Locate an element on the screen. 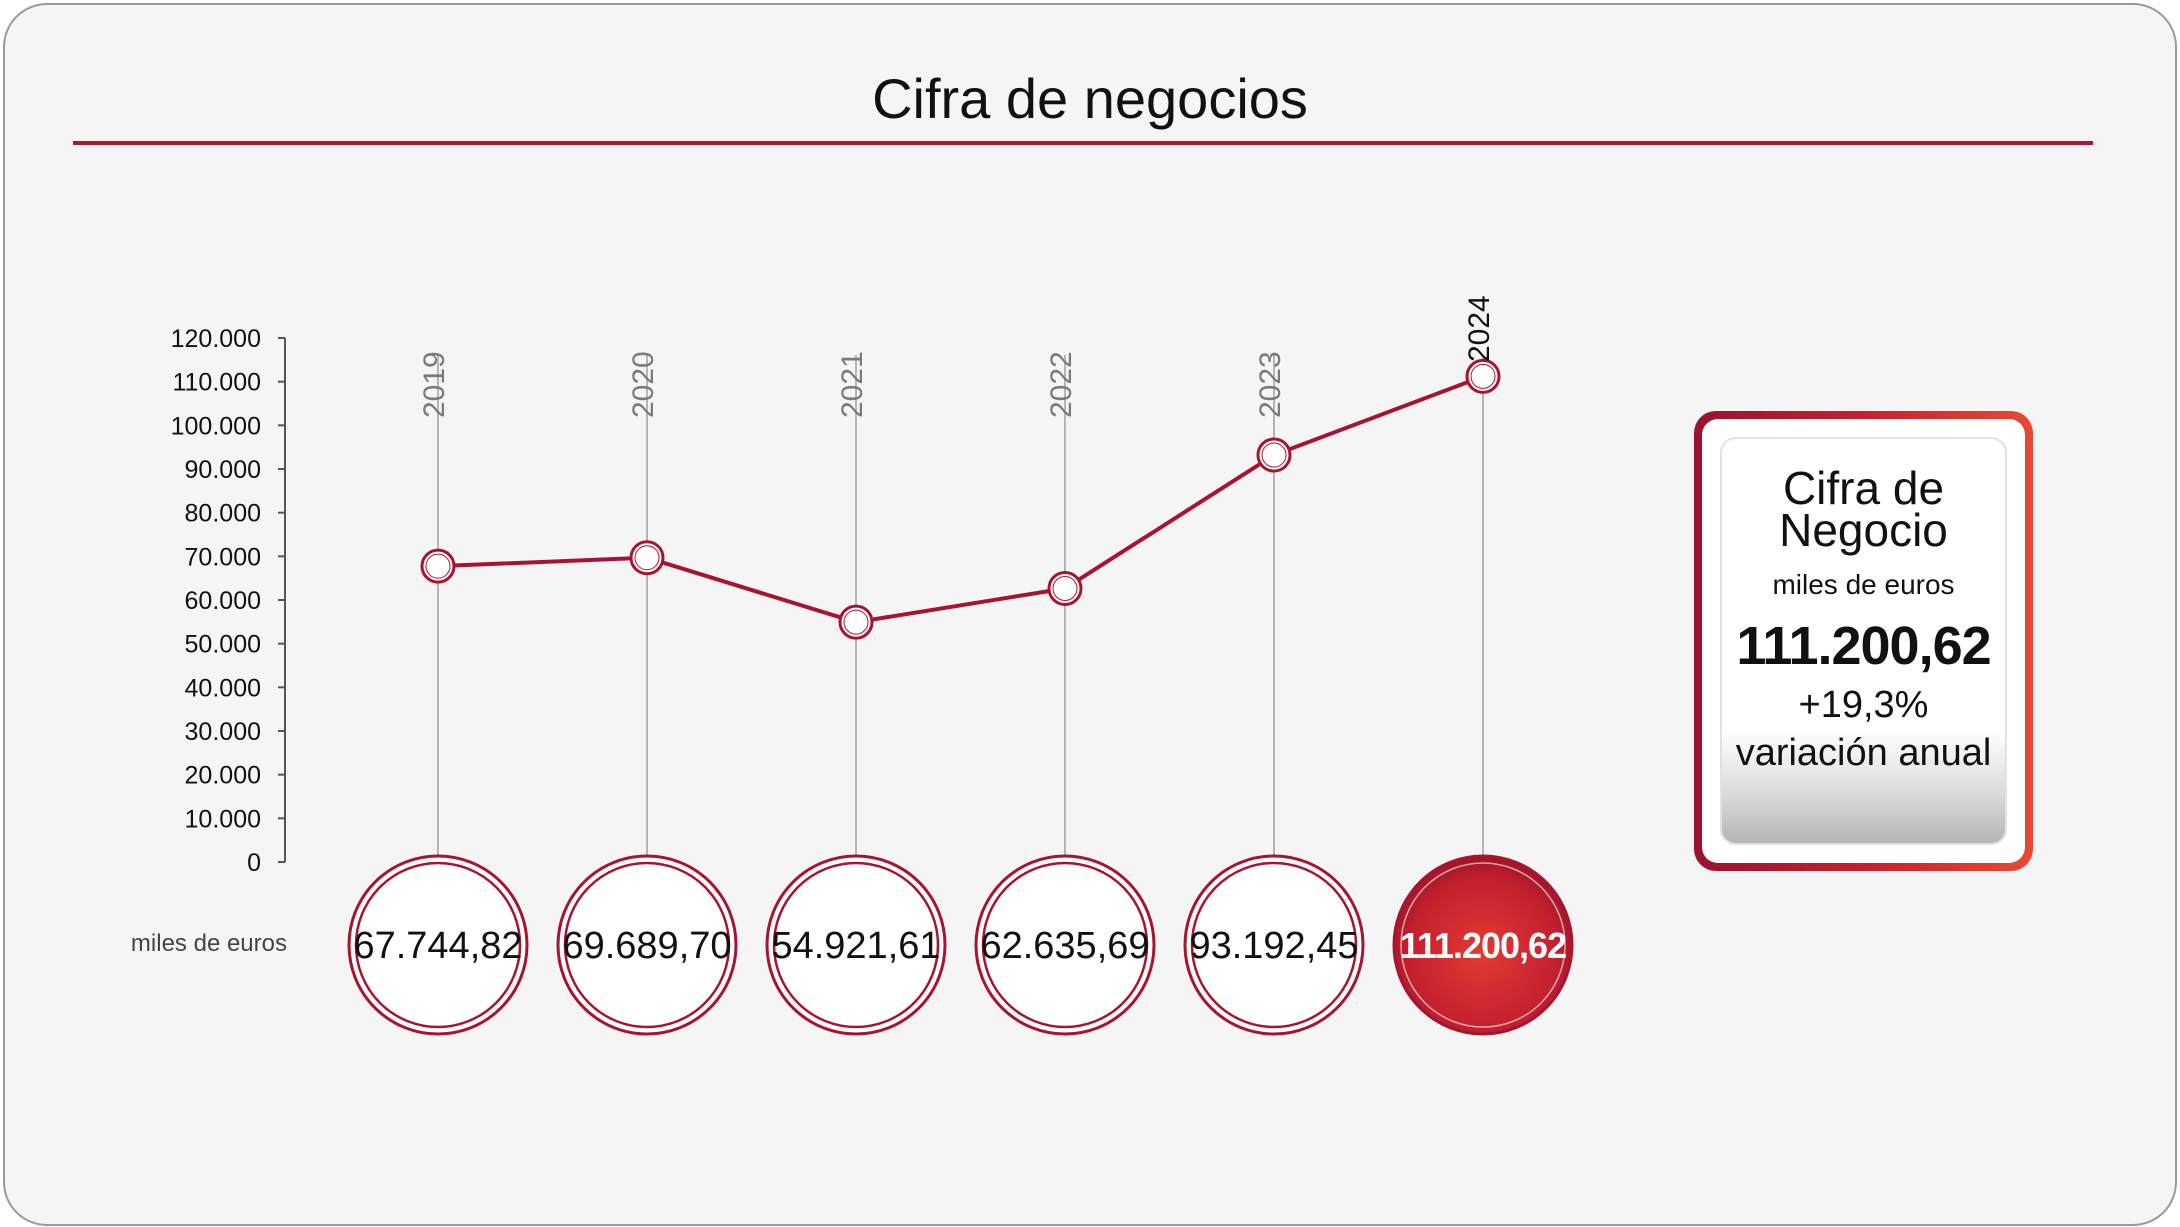  y-tick-label: 90.000 is located at coordinates (223, 470).